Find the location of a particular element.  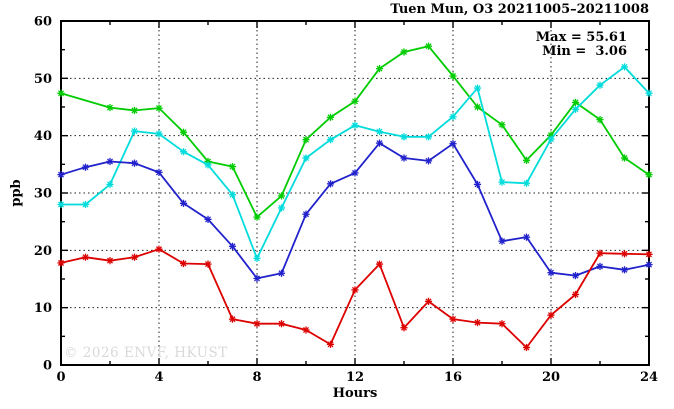

legend-min-value: Min = 3.06 is located at coordinates (584, 51).